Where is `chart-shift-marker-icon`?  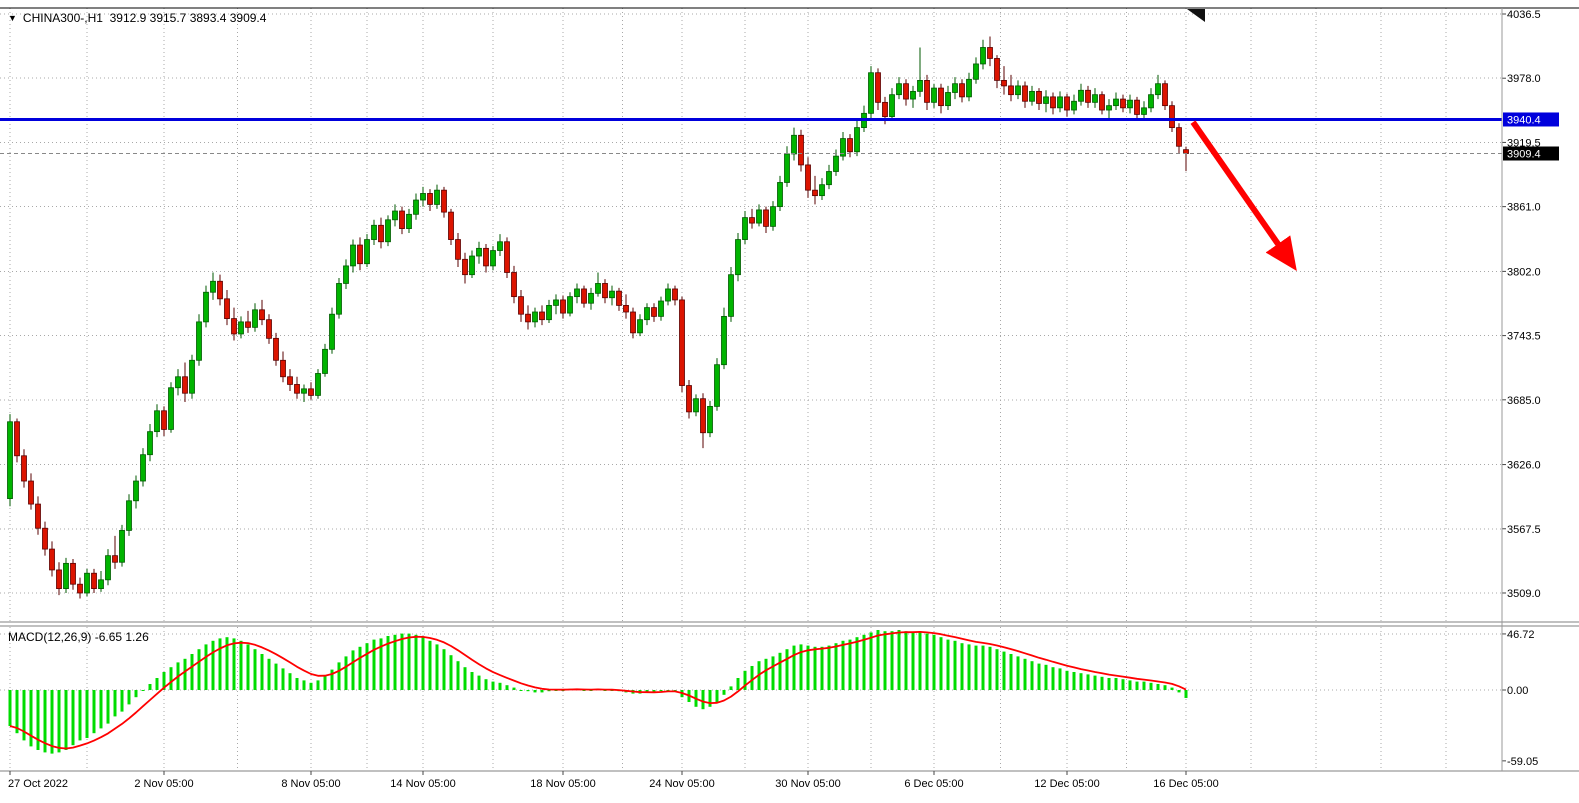 chart-shift-marker-icon is located at coordinates (1196, 15).